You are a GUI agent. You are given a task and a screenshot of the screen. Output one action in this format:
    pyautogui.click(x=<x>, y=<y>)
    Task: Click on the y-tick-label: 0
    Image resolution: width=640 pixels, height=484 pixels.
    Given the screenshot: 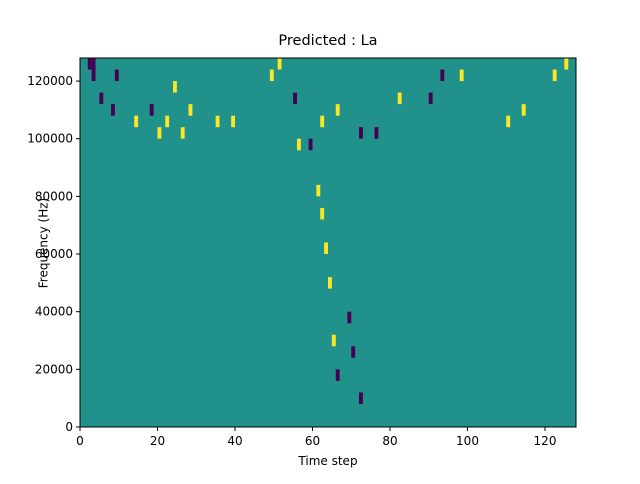 What is the action you would take?
    pyautogui.click(x=69, y=427)
    